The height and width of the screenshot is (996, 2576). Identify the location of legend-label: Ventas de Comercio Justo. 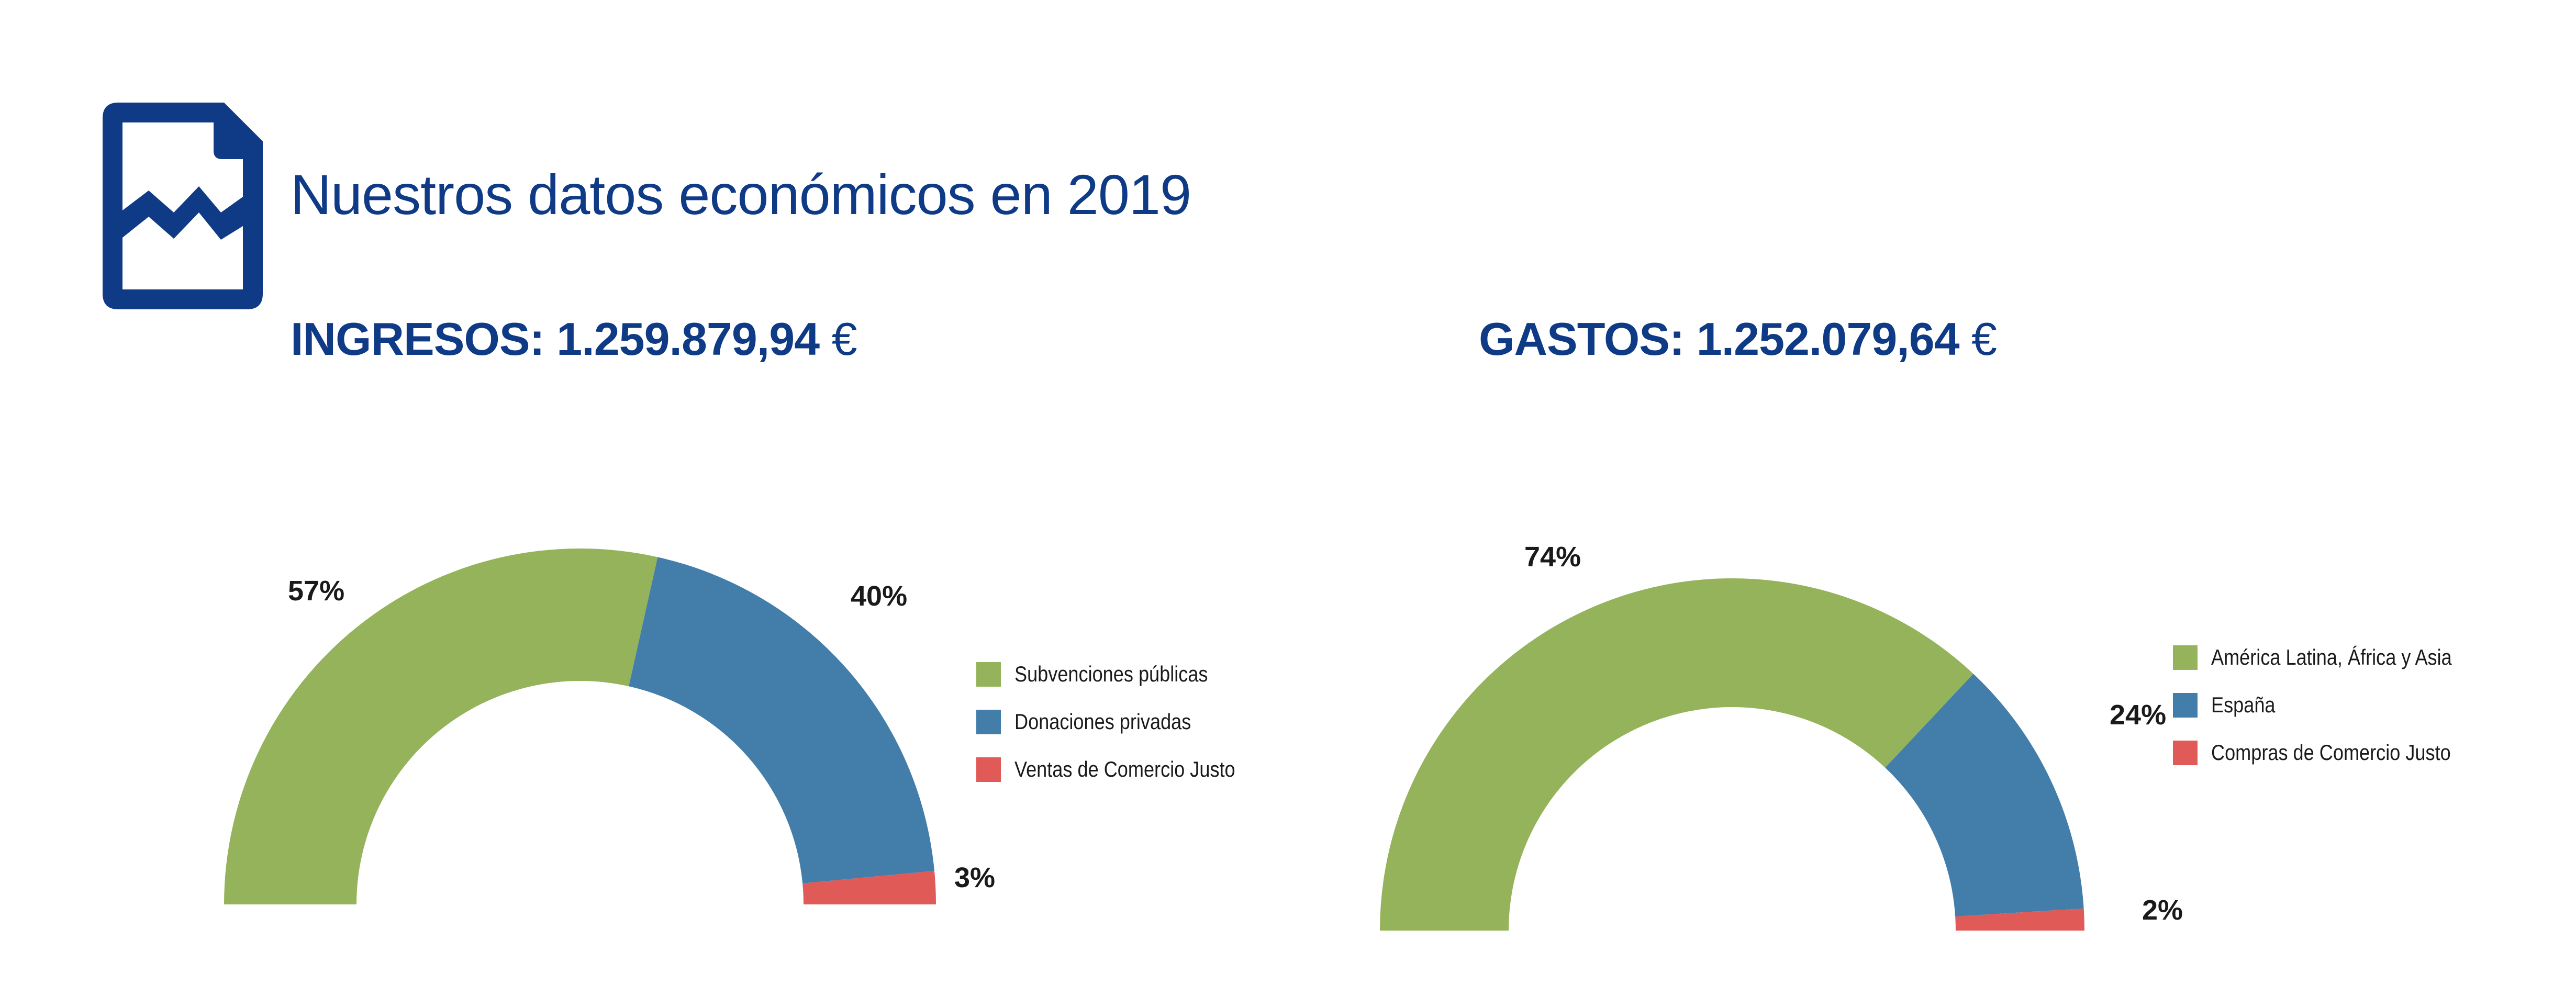
(1124, 769).